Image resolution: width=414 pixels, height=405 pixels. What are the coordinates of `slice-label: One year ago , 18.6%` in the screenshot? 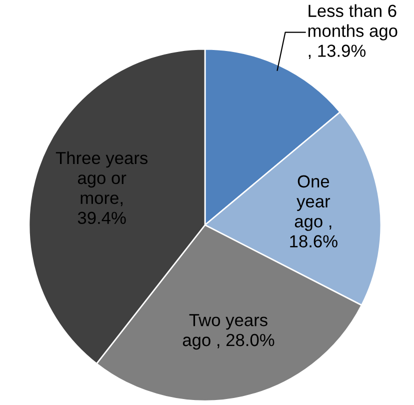 It's located at (314, 211).